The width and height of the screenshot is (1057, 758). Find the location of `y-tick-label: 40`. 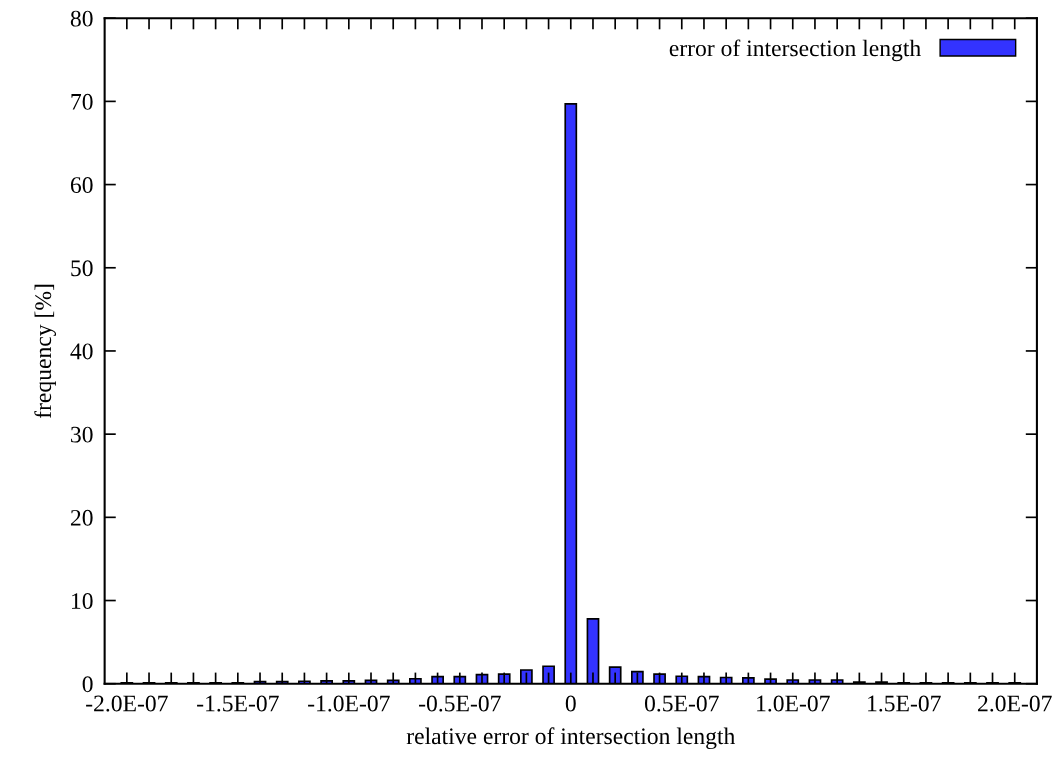

y-tick-label: 40 is located at coordinates (81, 351).